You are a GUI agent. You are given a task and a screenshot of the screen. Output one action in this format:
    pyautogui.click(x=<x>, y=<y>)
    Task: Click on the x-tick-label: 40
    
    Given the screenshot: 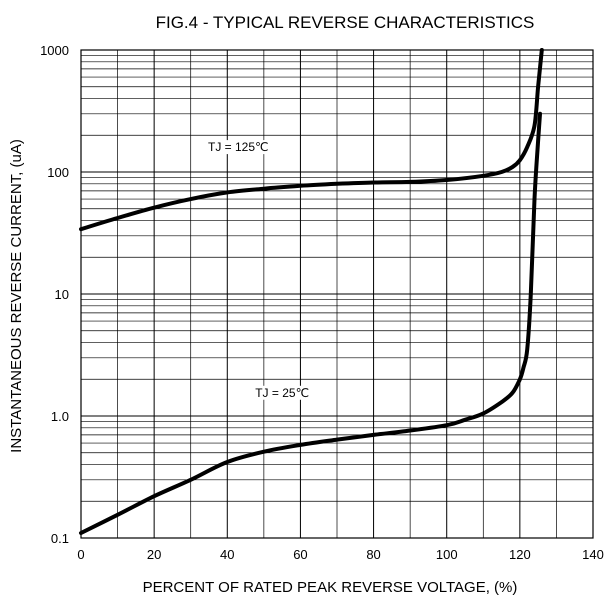 What is the action you would take?
    pyautogui.click(x=227, y=554)
    